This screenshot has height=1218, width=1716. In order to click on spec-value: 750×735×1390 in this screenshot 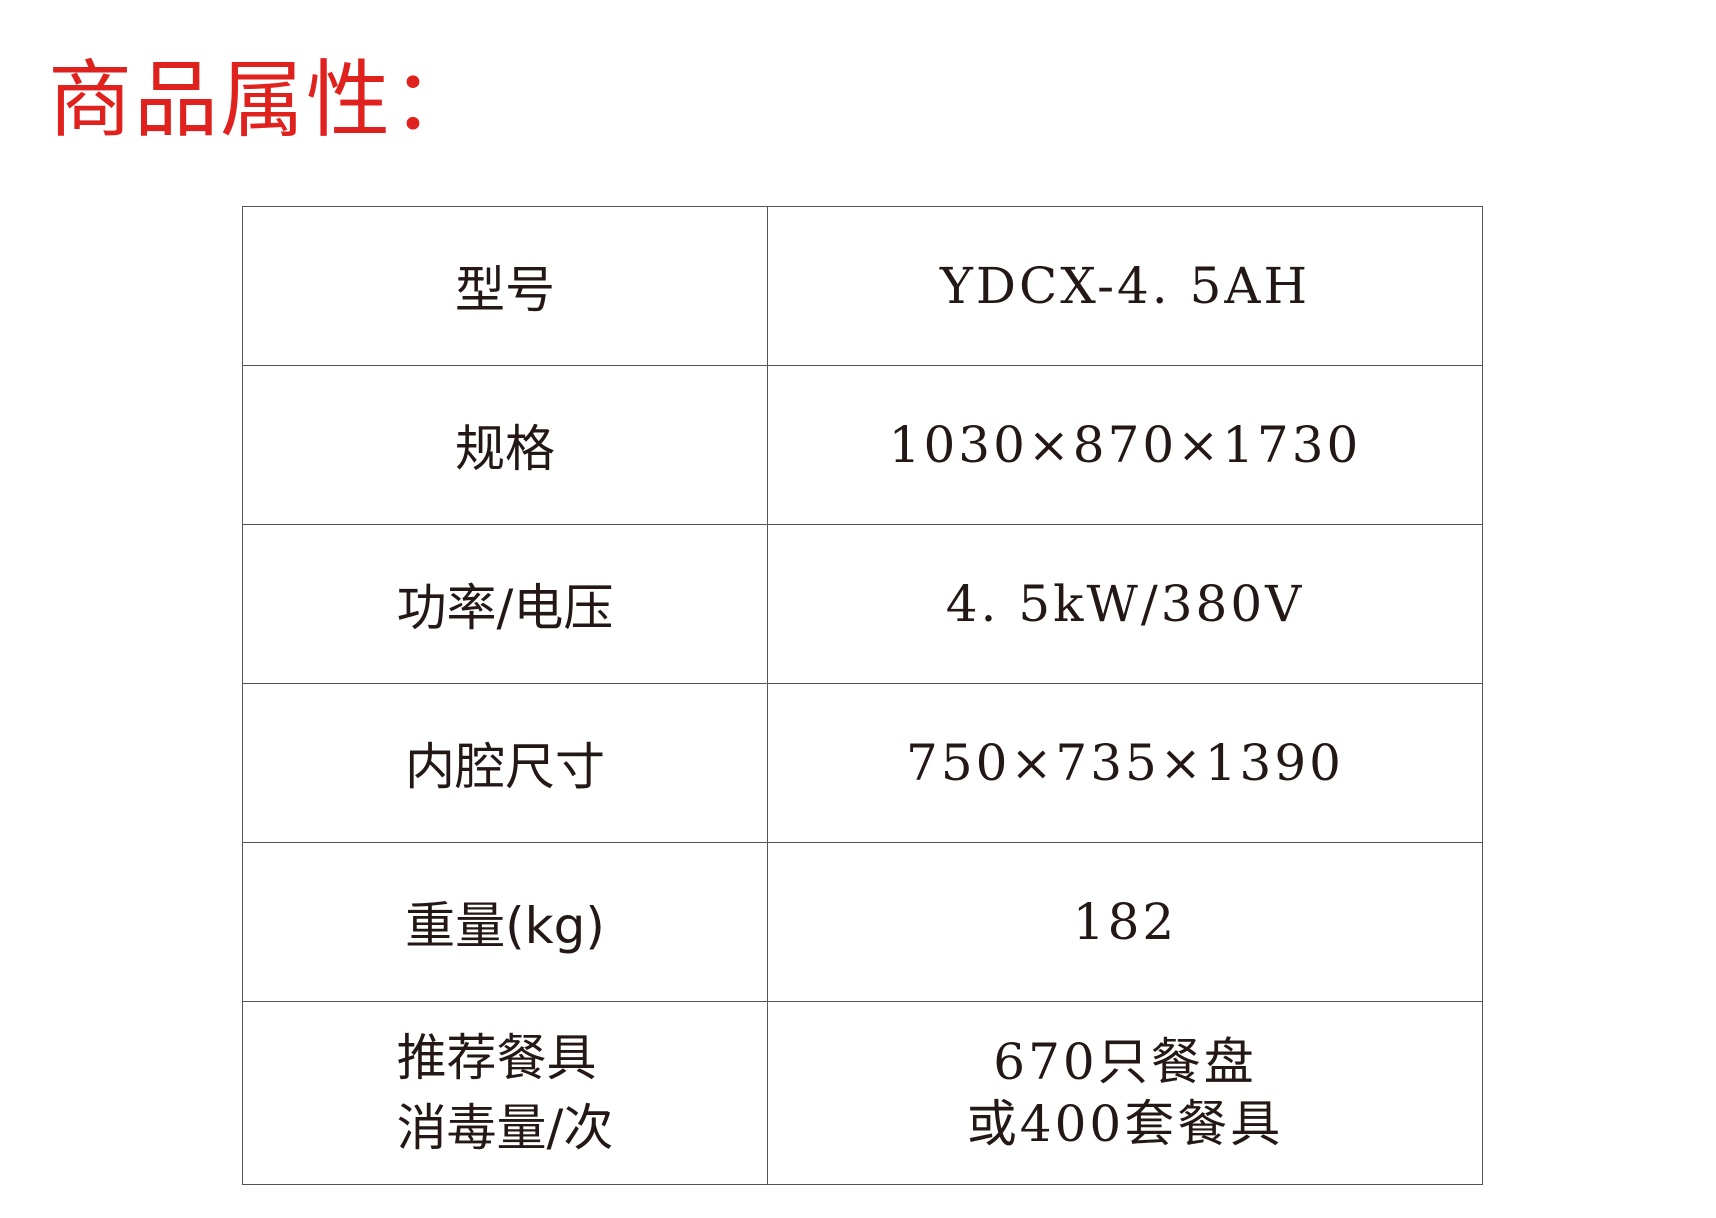, I will do `click(1125, 763)`.